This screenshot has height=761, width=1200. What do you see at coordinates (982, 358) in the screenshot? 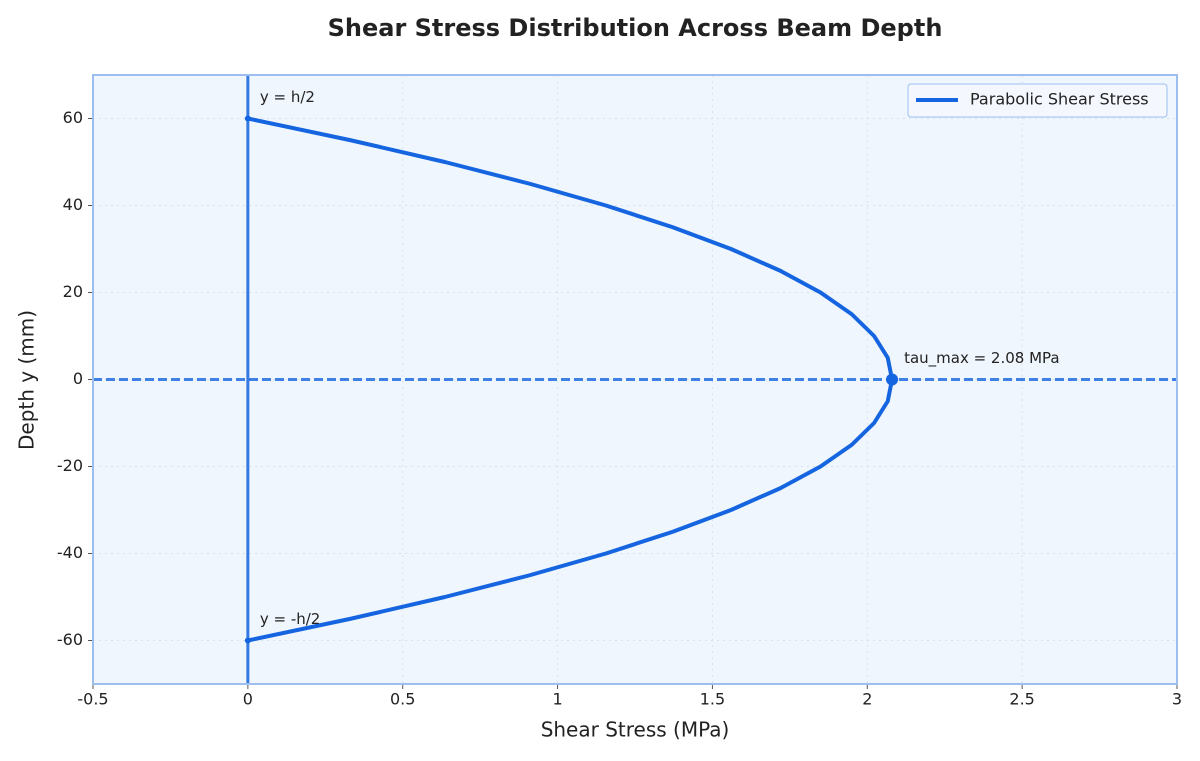
I see `annotation: tau_max = 2.08 MPa` at bounding box center [982, 358].